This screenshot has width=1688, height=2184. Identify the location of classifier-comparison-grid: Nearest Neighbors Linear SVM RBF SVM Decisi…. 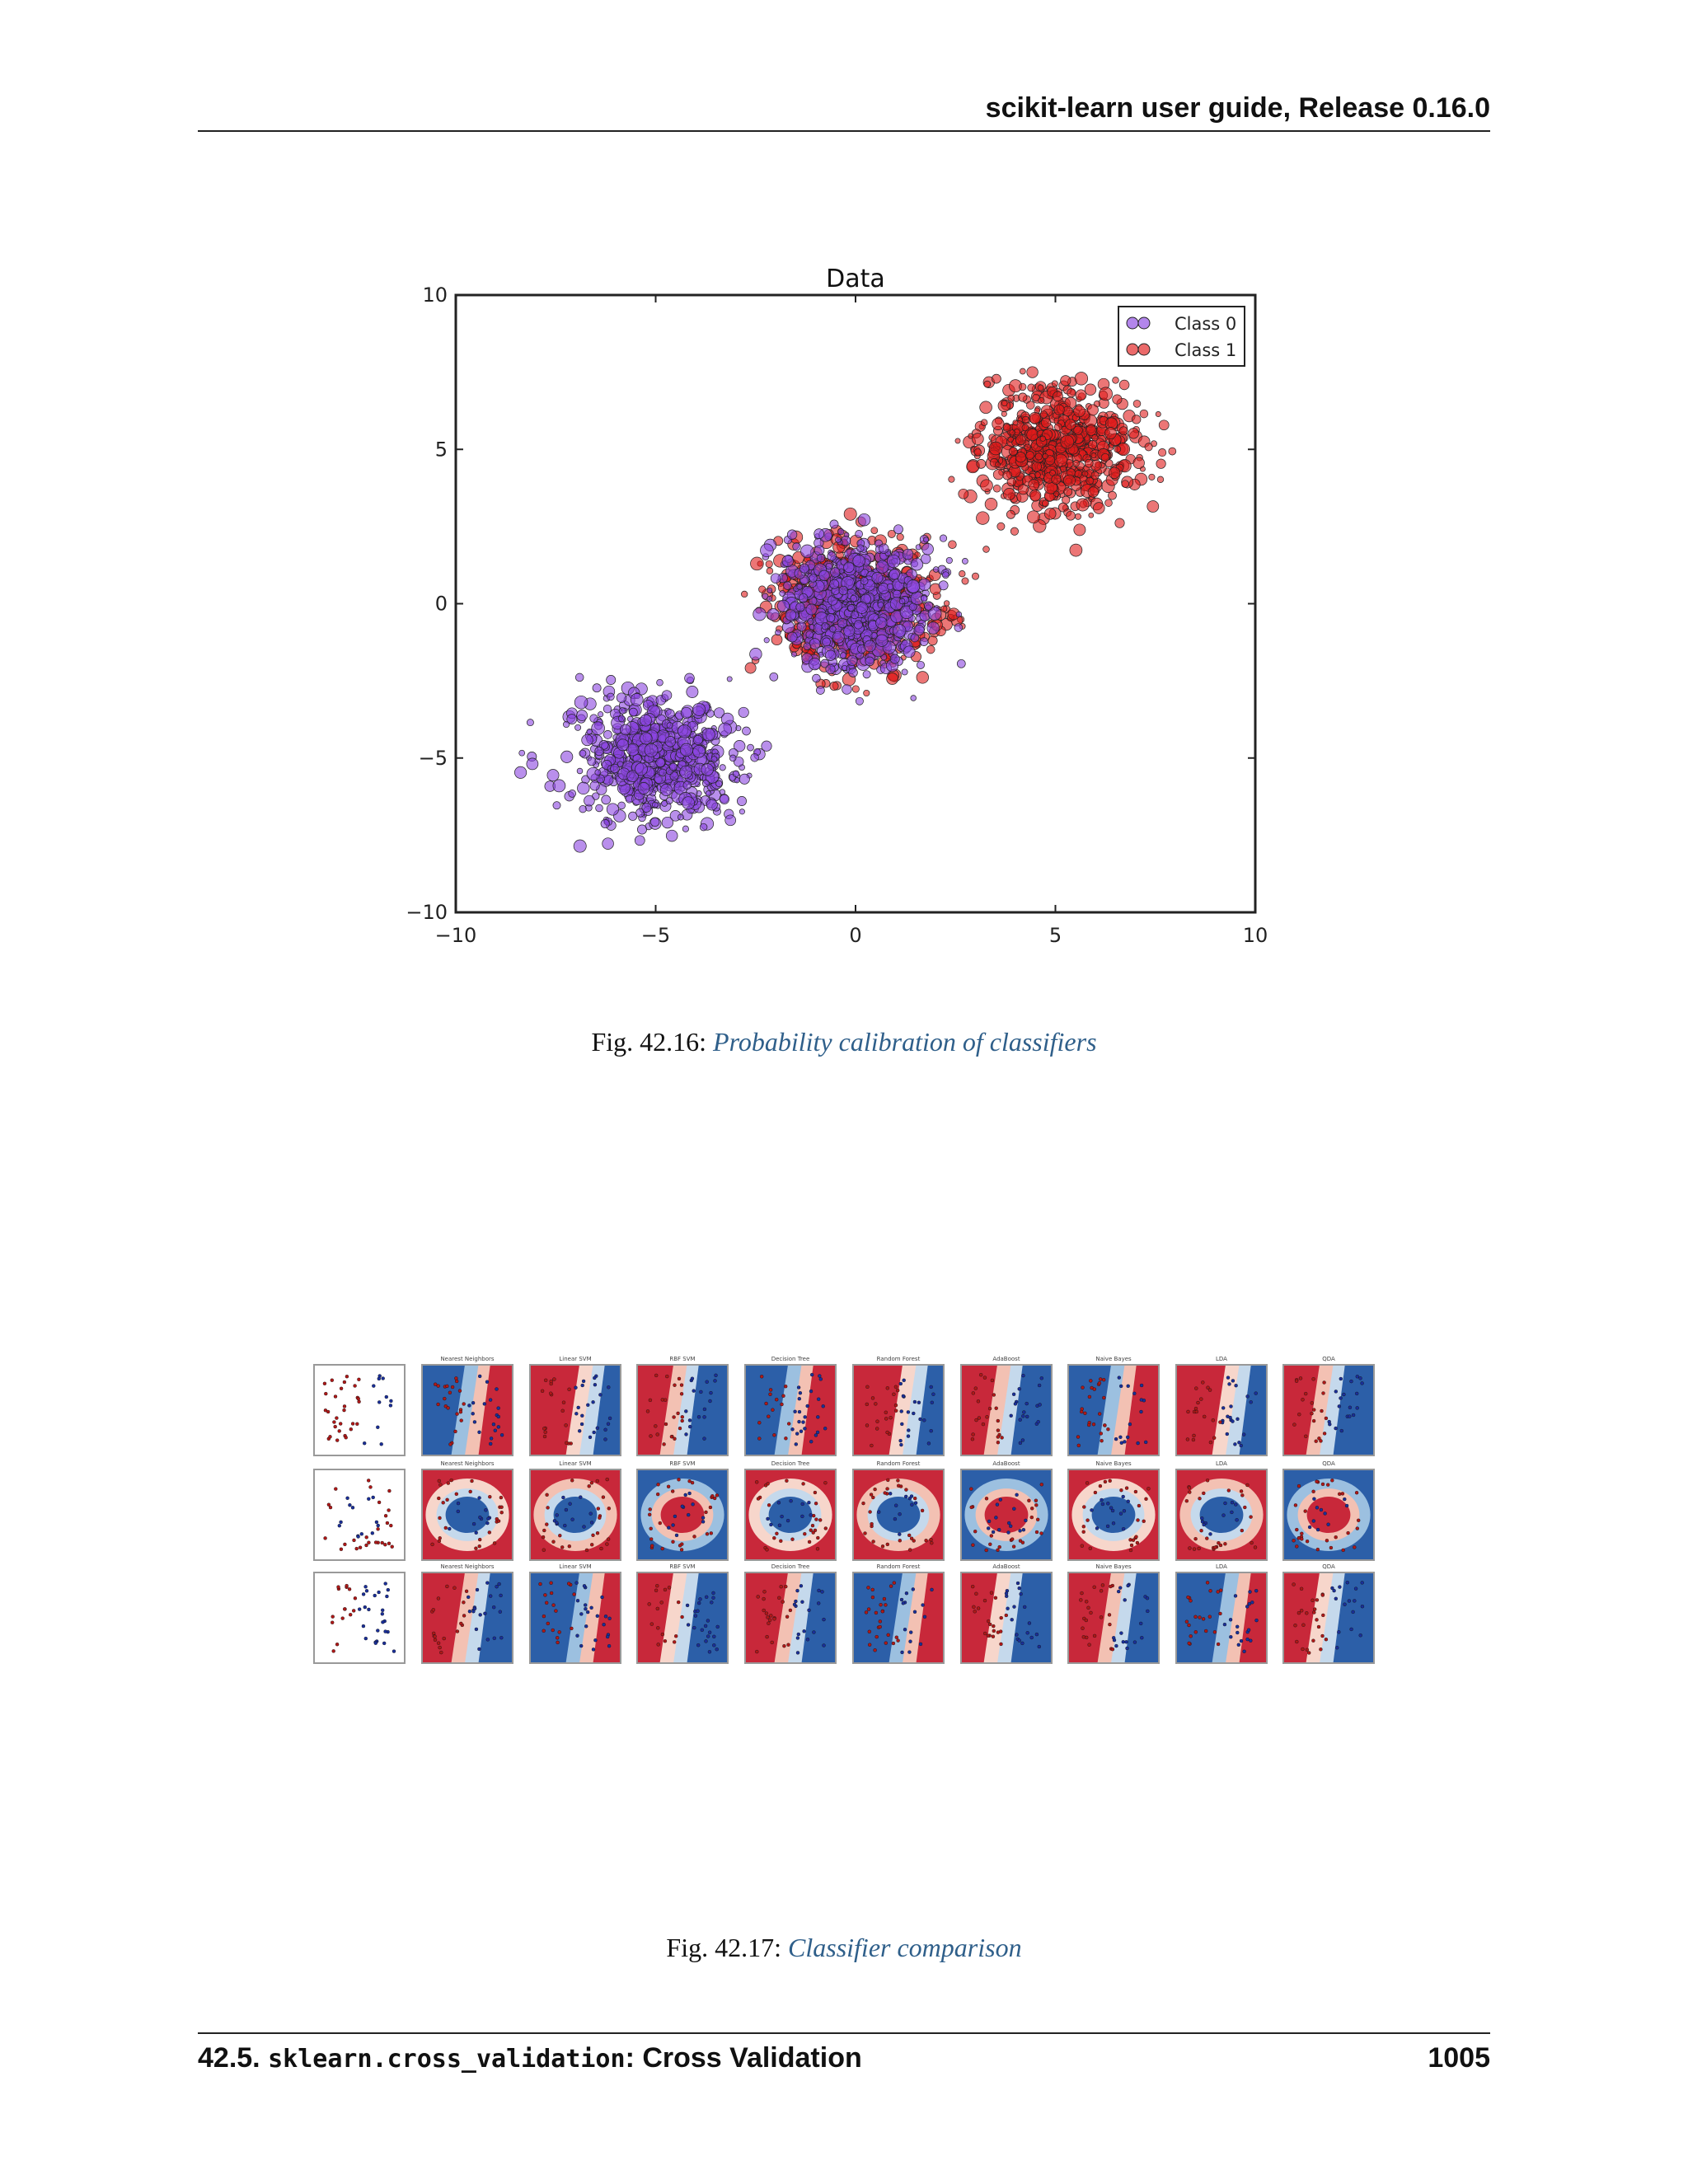
(844, 1510).